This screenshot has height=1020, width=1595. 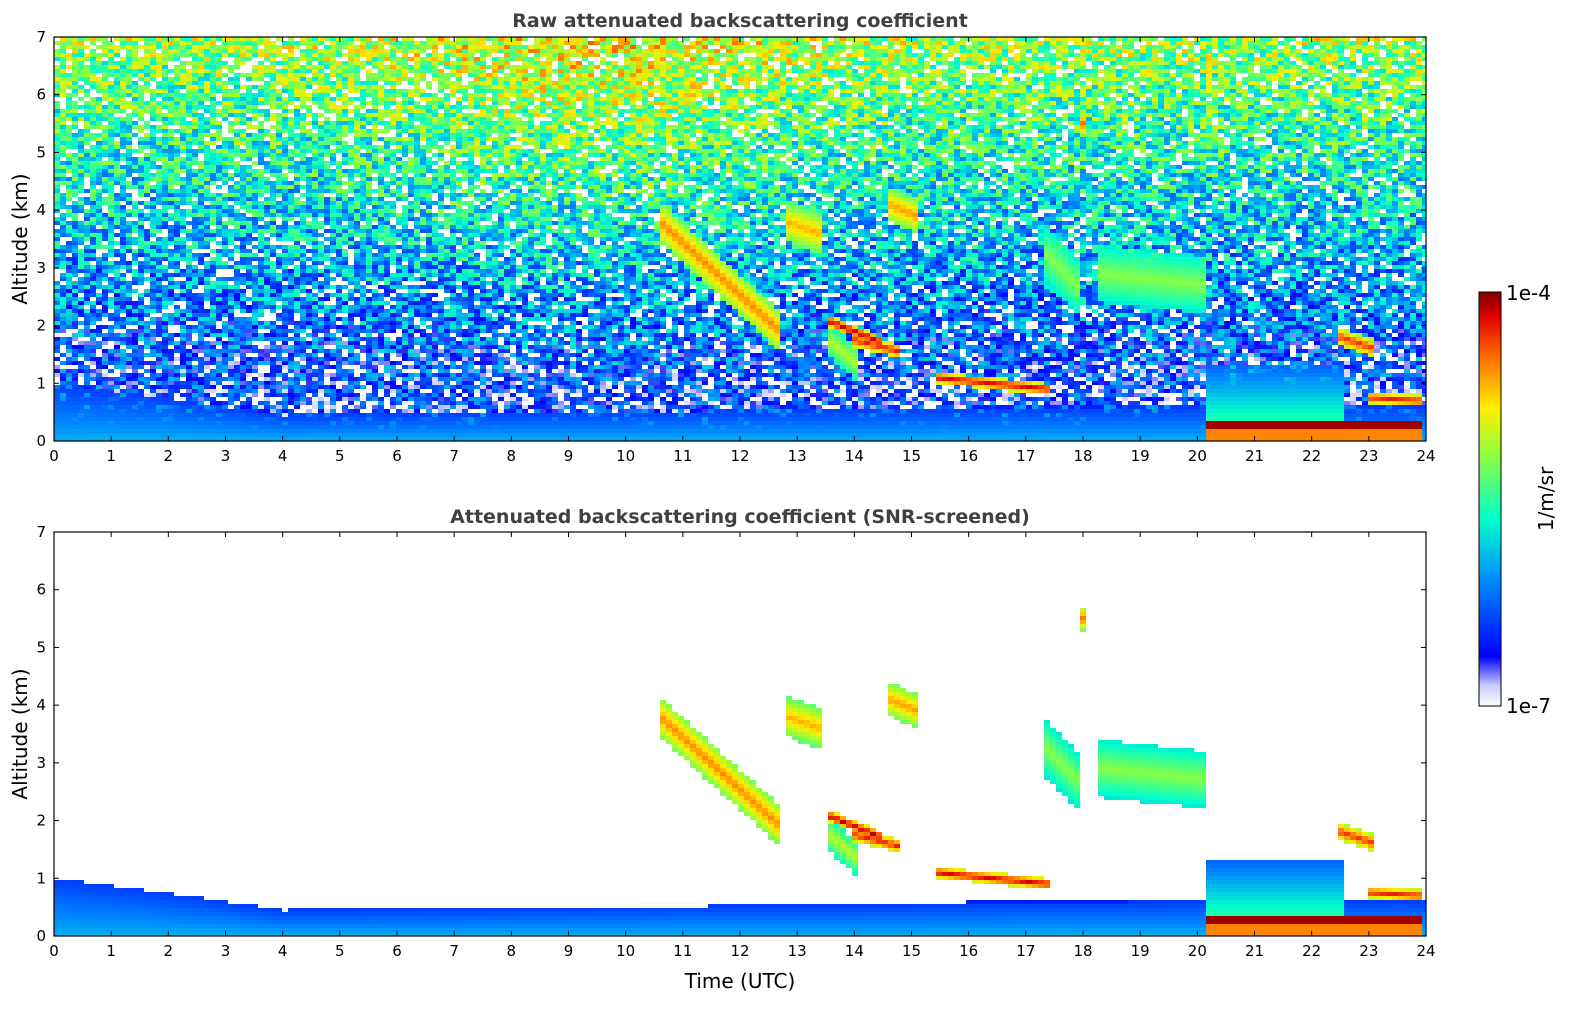 What do you see at coordinates (1528, 706) in the screenshot?
I see `colorbar-min-label: 1e-7` at bounding box center [1528, 706].